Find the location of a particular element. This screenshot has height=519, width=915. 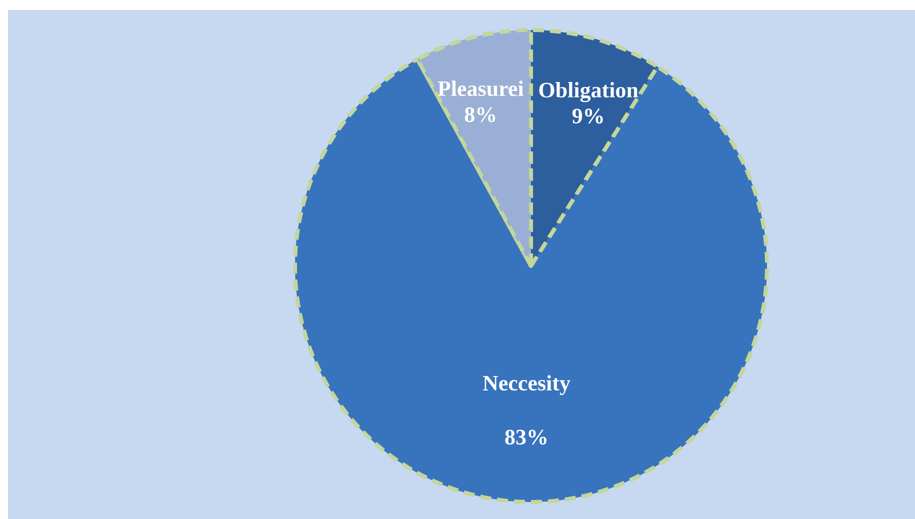

slice-label: Obligation is located at coordinates (588, 92).